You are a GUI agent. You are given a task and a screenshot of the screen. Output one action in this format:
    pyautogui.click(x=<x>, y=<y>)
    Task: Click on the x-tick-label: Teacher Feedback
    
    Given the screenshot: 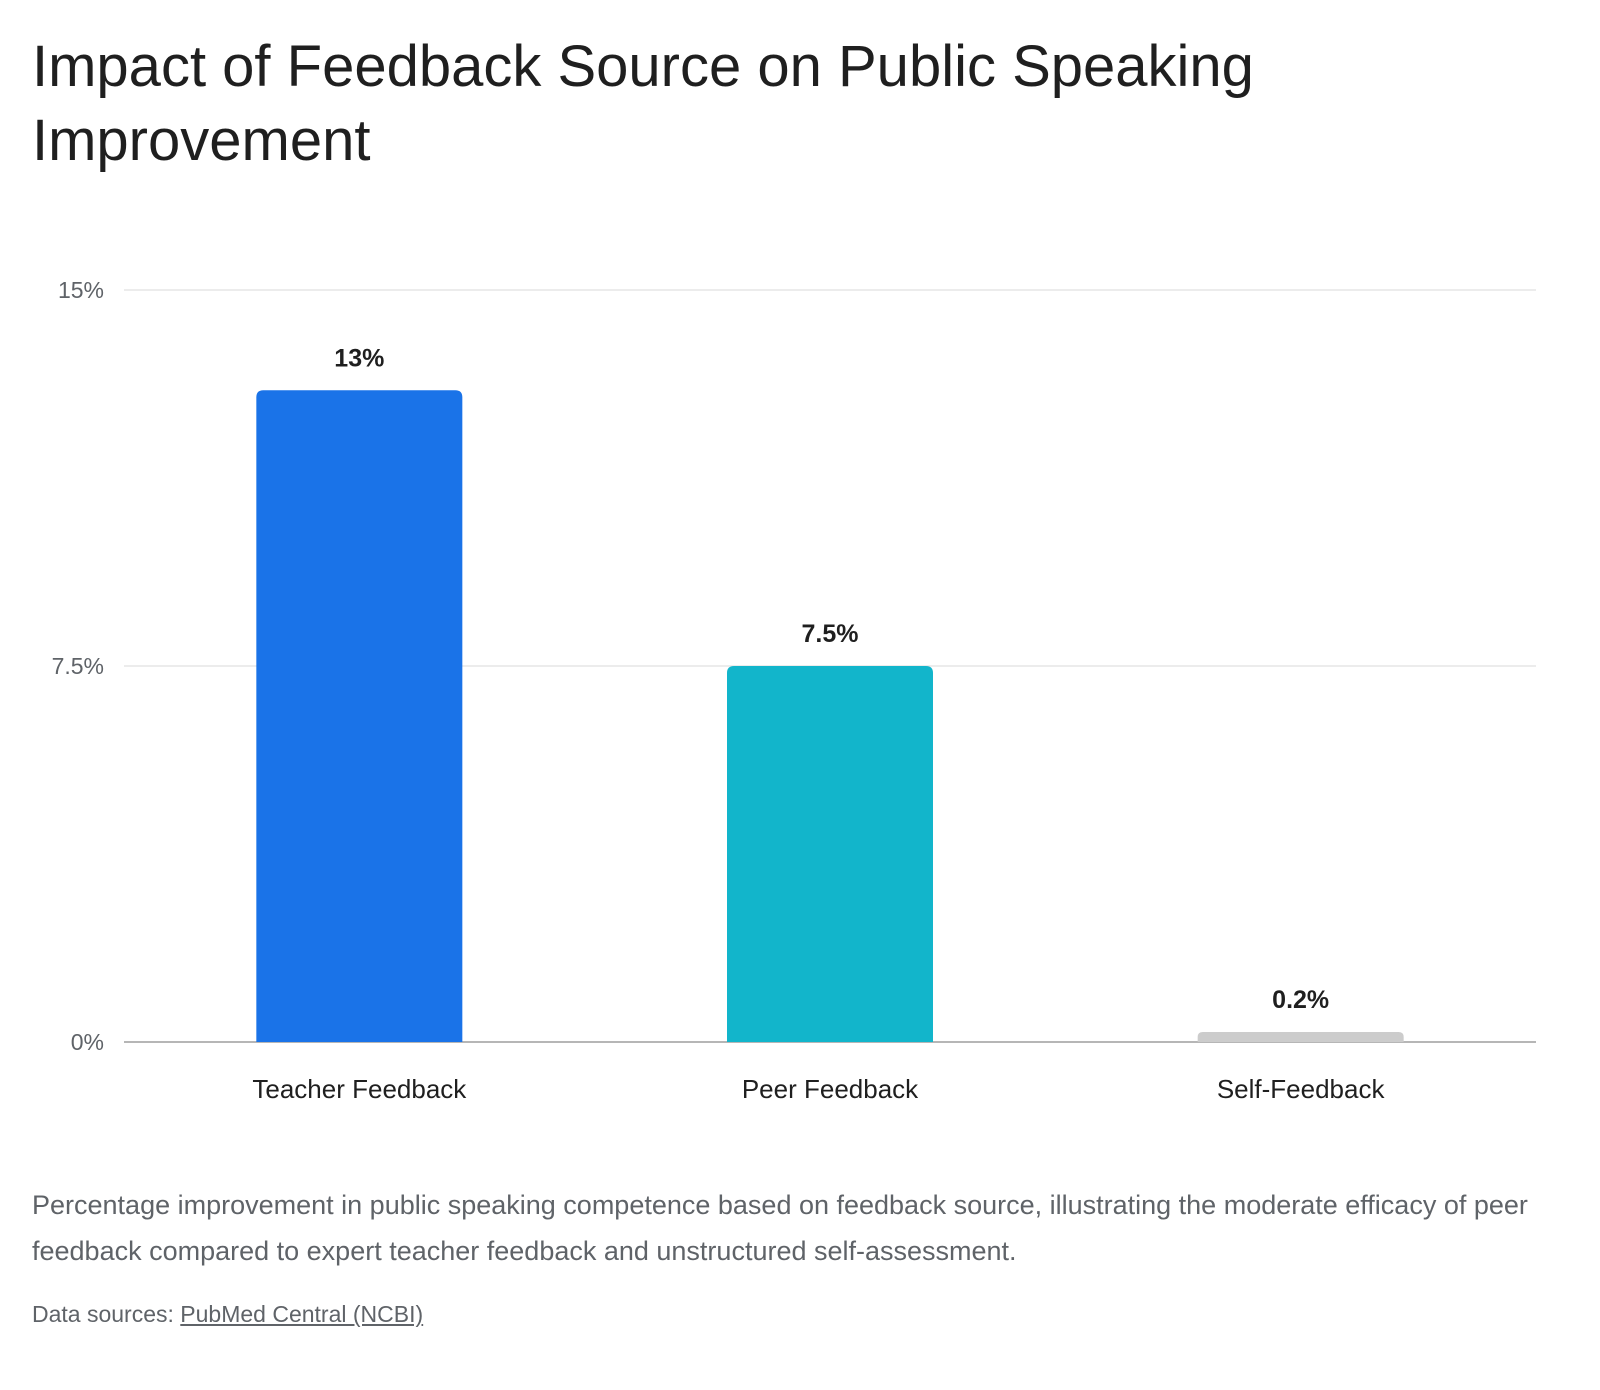 What is the action you would take?
    pyautogui.click(x=359, y=1089)
    